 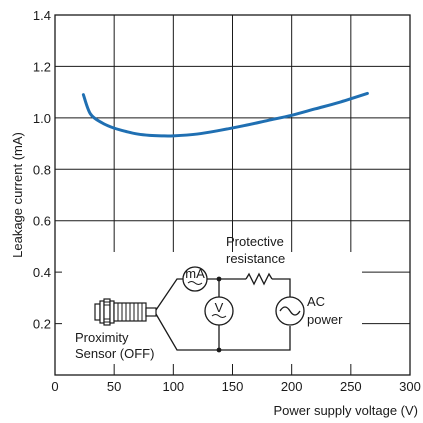 What do you see at coordinates (173, 386) in the screenshot?
I see `x-tick-label: 100` at bounding box center [173, 386].